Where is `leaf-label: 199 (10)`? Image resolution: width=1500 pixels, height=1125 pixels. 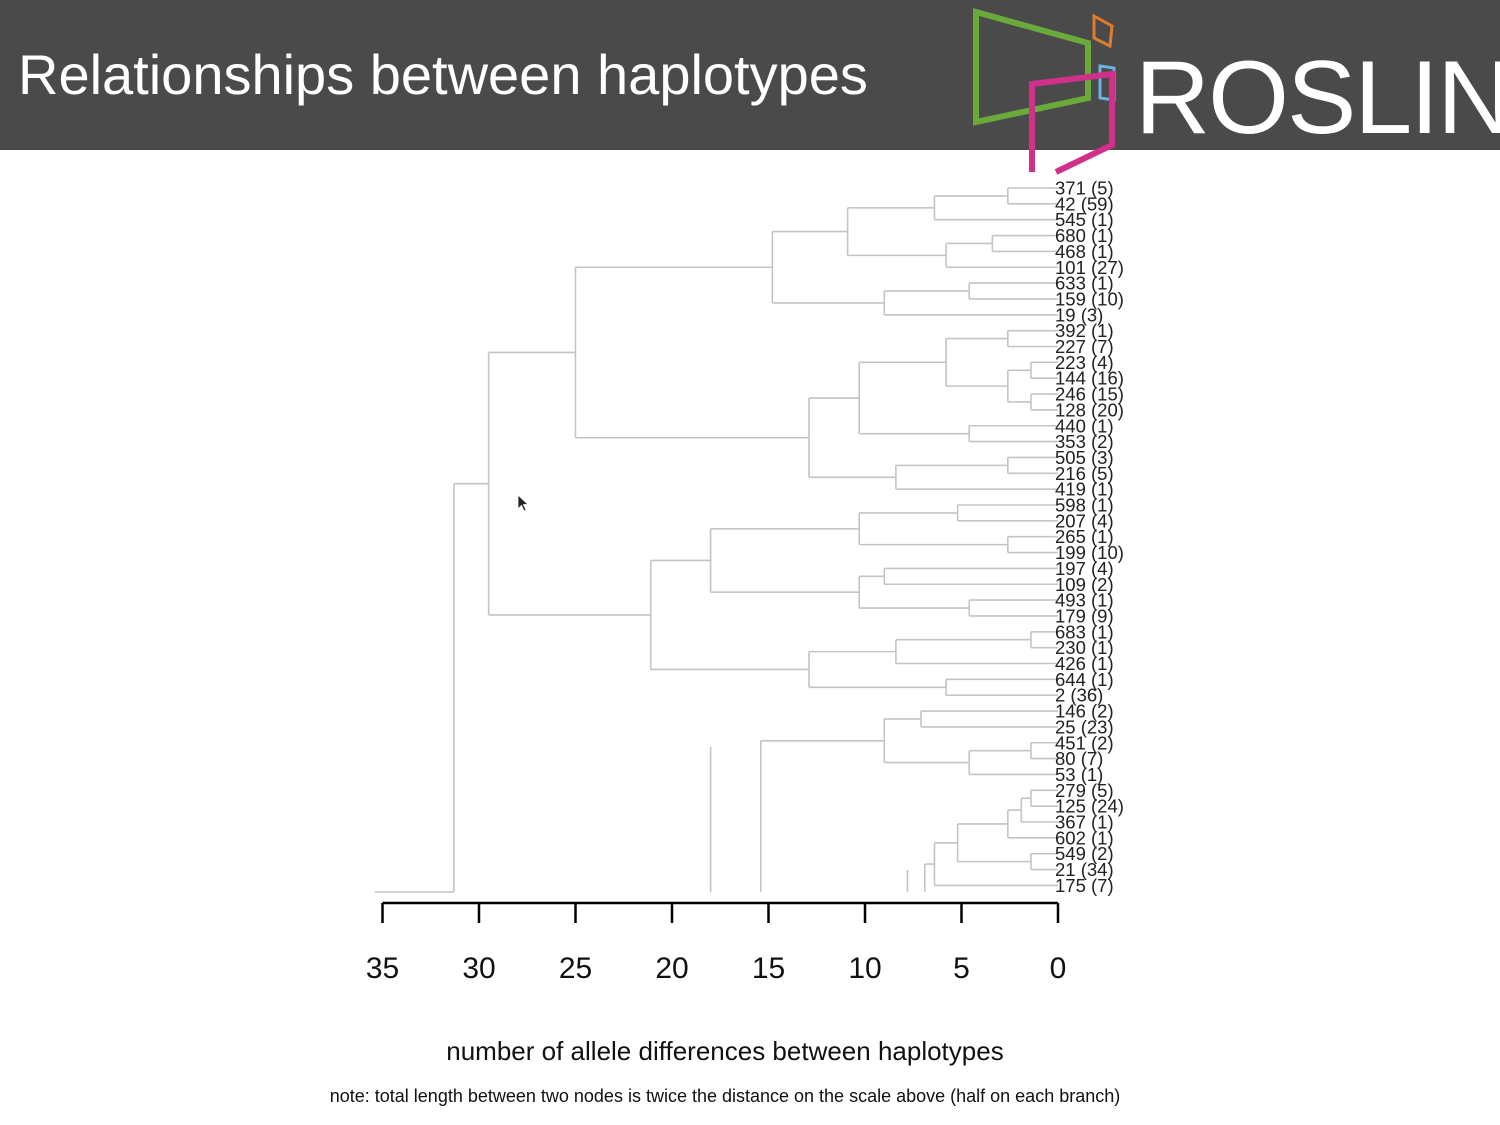
leaf-label: 199 (10) is located at coordinates (1089, 552).